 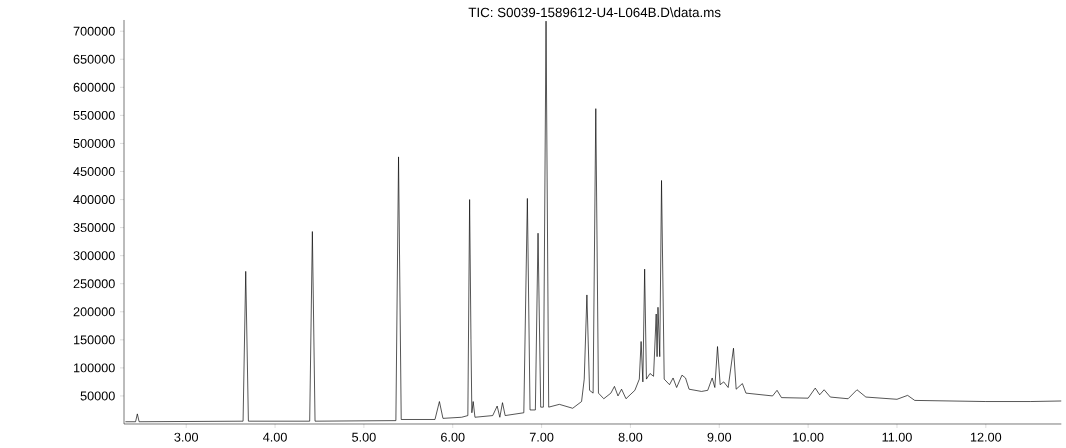 What do you see at coordinates (630, 437) in the screenshot?
I see `x-tick-label: 8.00` at bounding box center [630, 437].